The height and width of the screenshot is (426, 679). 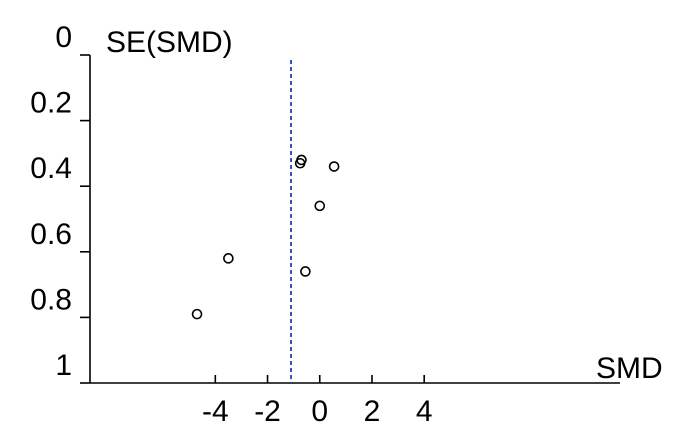 What do you see at coordinates (267, 410) in the screenshot?
I see `x-tick-label: -2` at bounding box center [267, 410].